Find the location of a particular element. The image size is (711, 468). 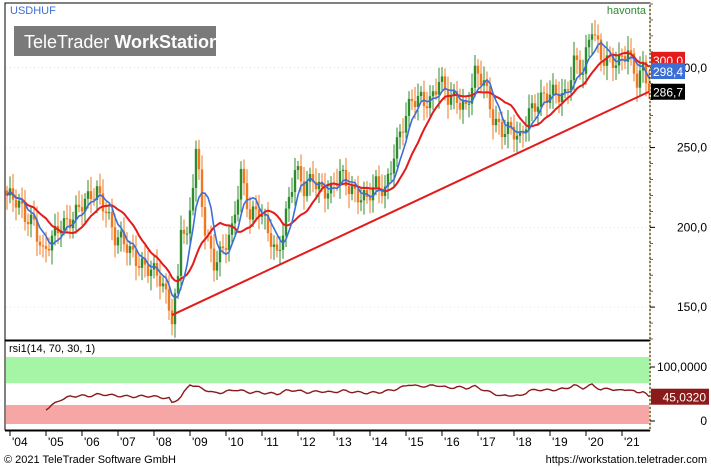

rsi-tick-label: 100,0000 is located at coordinates (682, 367).